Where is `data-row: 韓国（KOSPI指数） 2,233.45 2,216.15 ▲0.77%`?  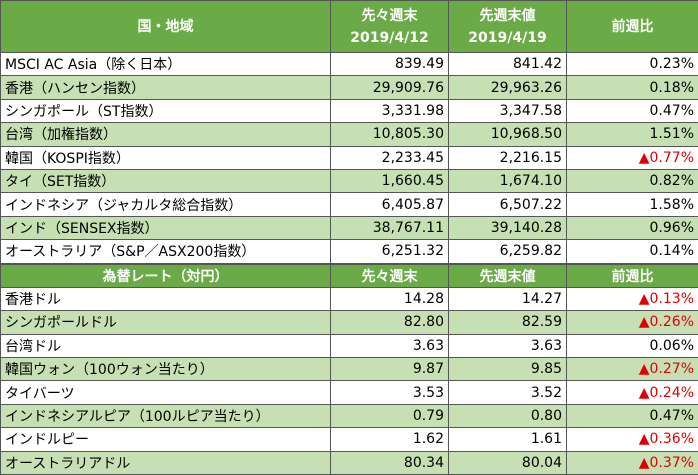
data-row: 韓国（KOSPI指数） 2,233.45 2,216.15 ▲0.77% is located at coordinates (349, 157).